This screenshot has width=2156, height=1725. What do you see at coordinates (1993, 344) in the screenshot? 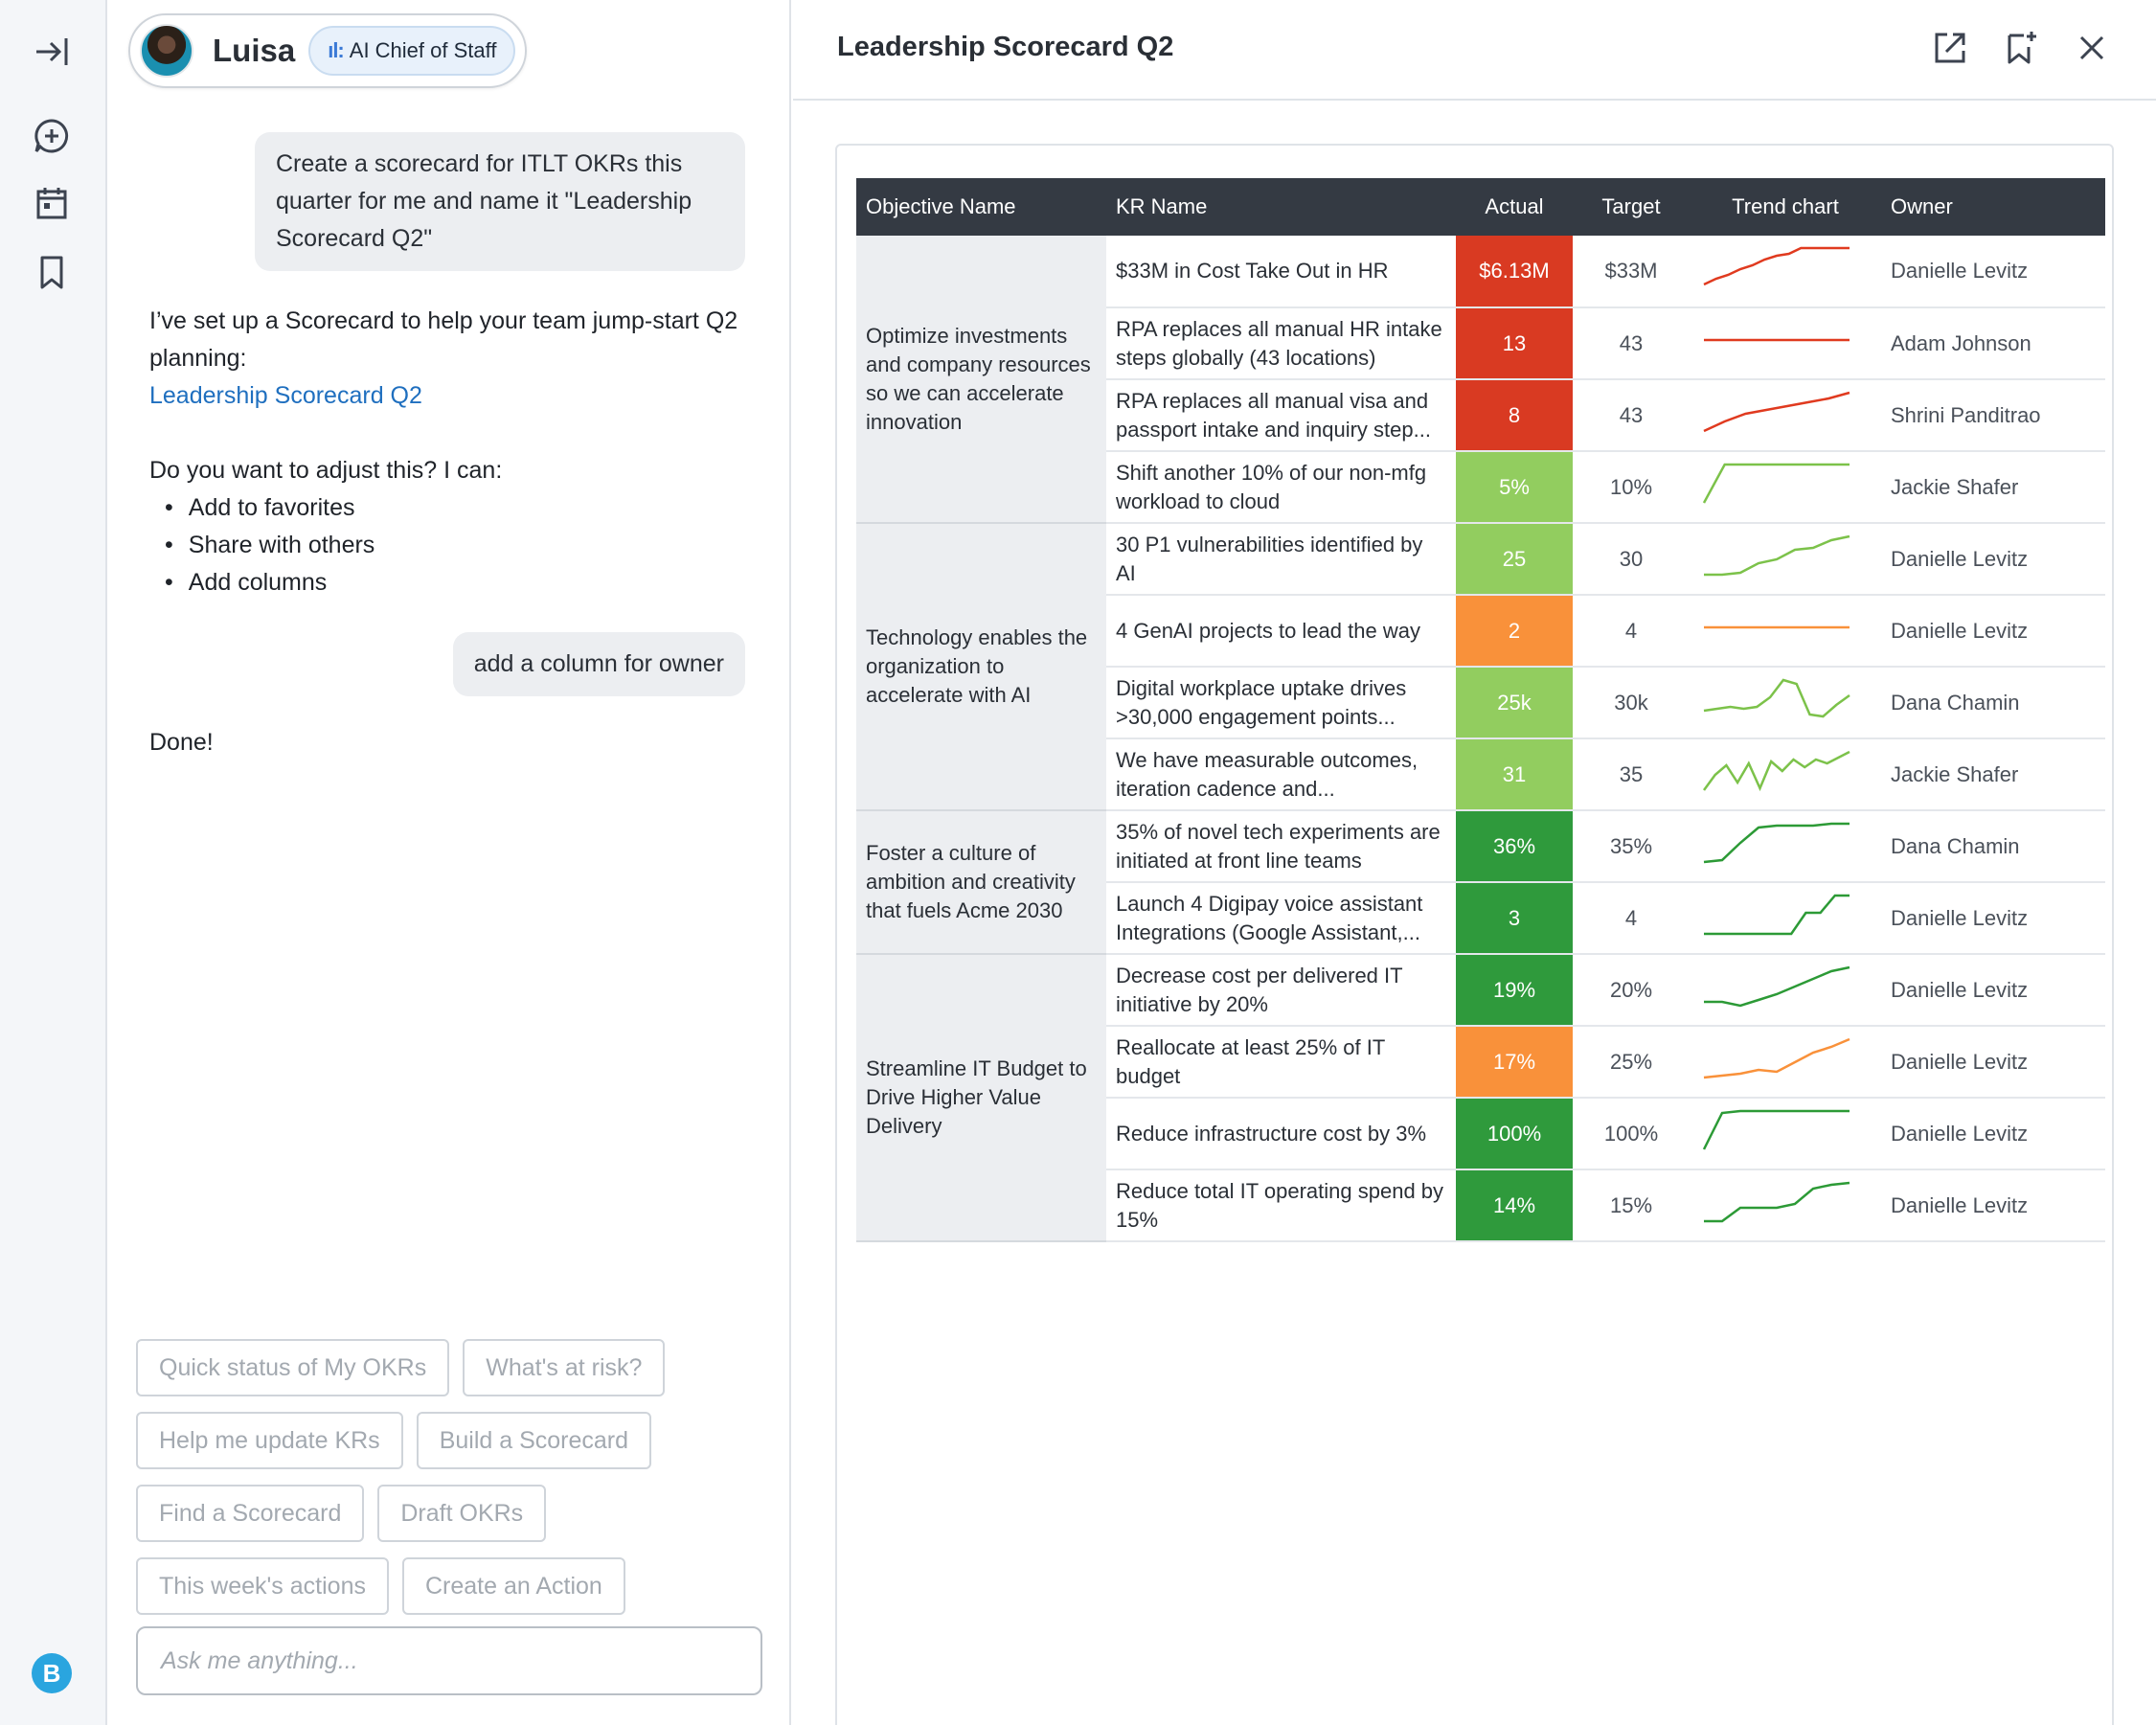
I see `owner-cell: Adam Johnson` at bounding box center [1993, 344].